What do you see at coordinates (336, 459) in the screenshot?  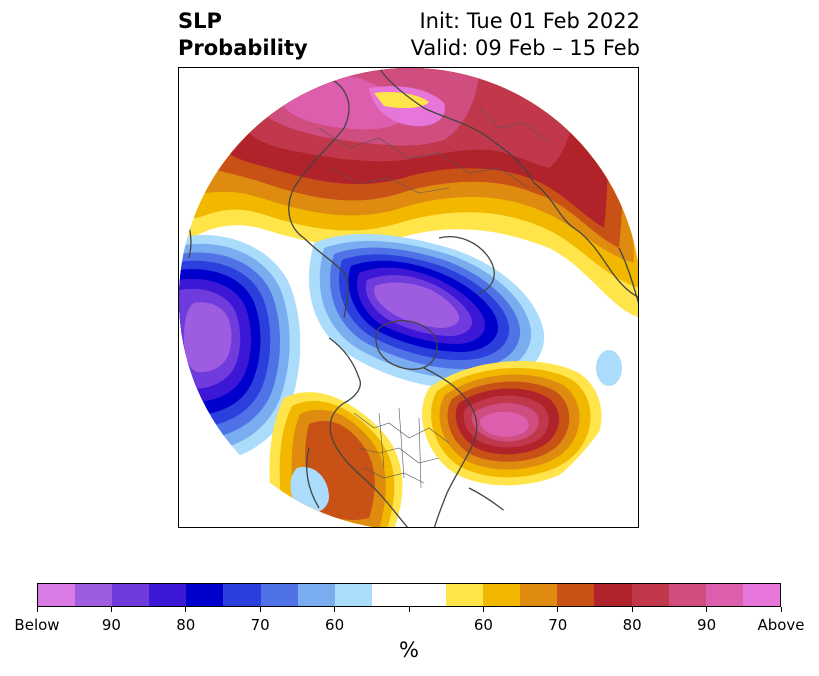 I see `anomaly-above-north-america` at bounding box center [336, 459].